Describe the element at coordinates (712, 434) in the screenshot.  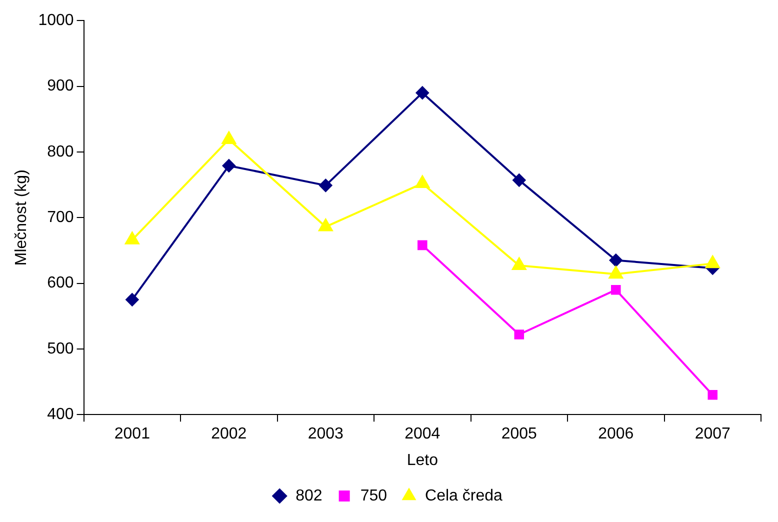
I see `x-tick-label: 2007` at that location.